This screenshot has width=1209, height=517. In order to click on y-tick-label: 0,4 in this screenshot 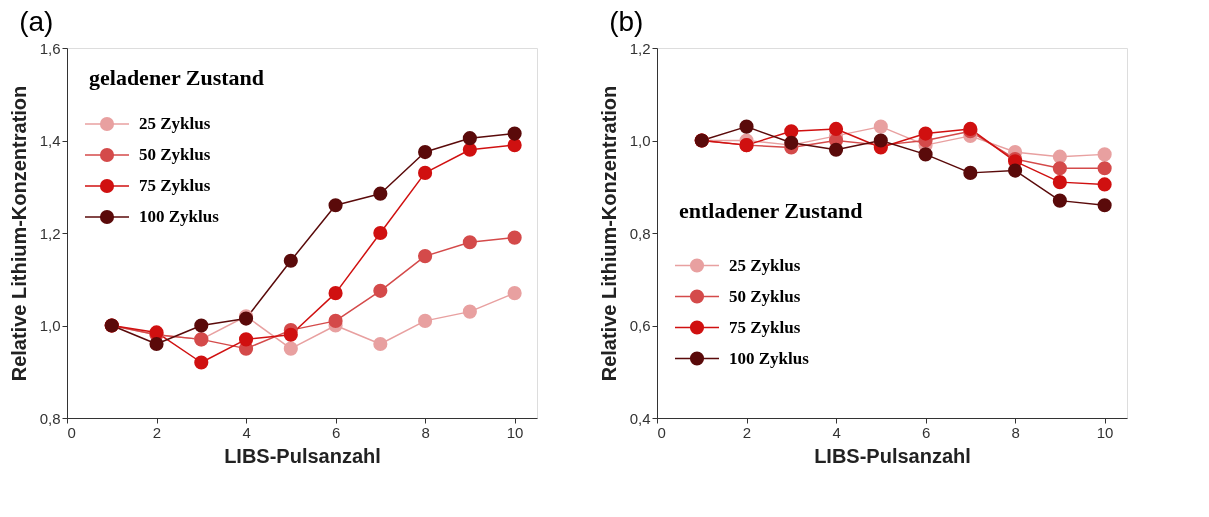, I will do `click(640, 418)`.